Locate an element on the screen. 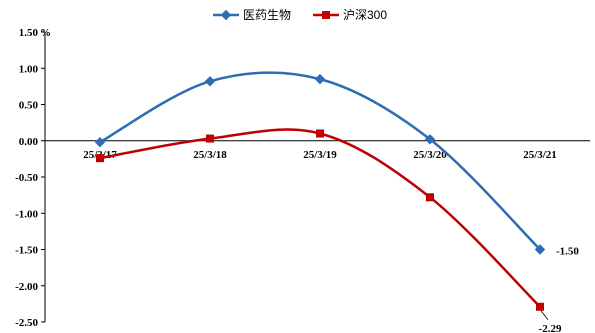  x-tick-label: 25/3/21 is located at coordinates (540, 155).